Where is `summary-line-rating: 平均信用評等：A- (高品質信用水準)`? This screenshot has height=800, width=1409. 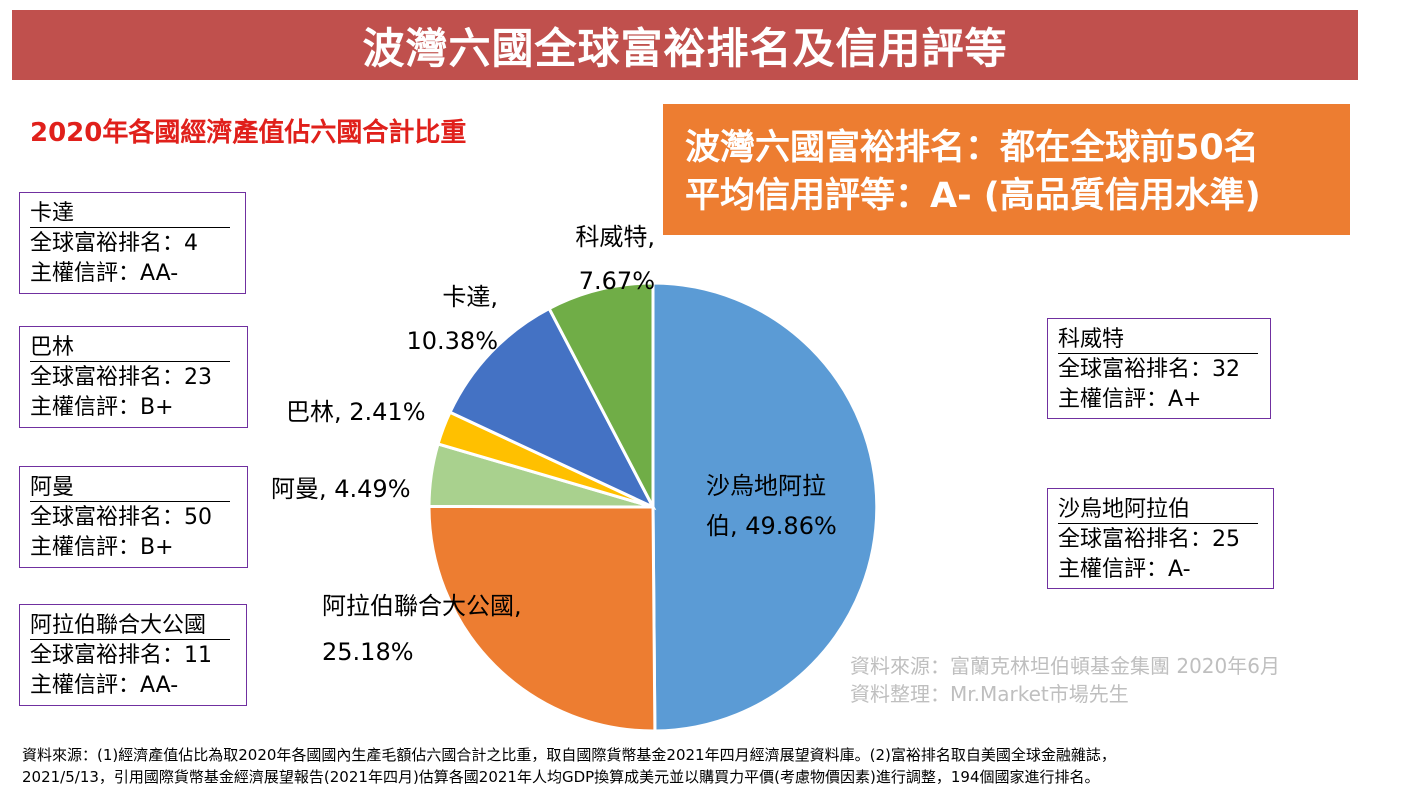
summary-line-rating: 平均信用評等：A- (高品質信用水準) is located at coordinates (973, 196).